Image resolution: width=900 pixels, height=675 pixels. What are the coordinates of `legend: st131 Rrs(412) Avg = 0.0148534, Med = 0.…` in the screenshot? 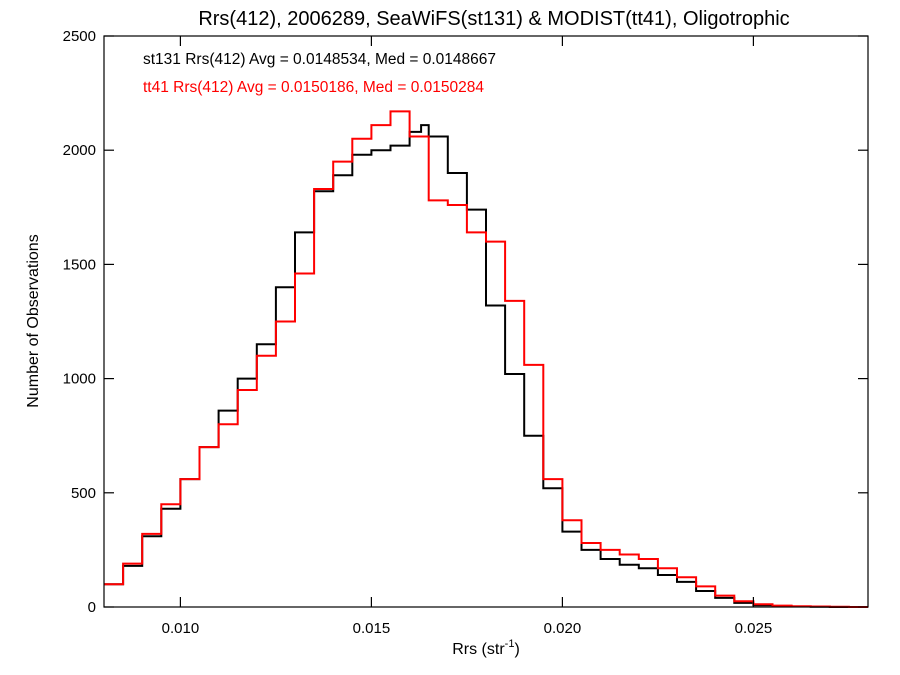 It's located at (319, 73).